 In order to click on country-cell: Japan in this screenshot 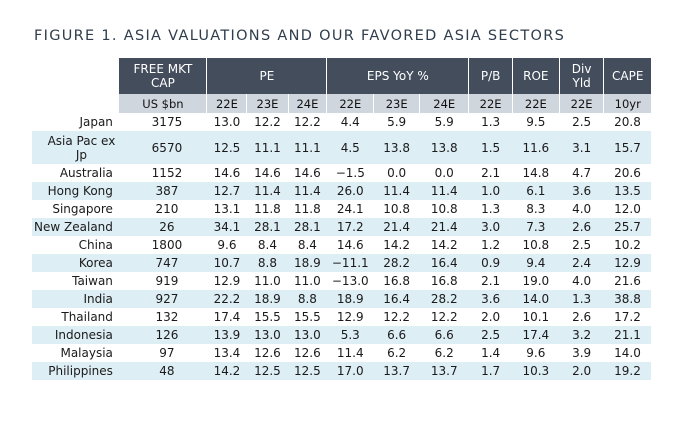, I will do `click(96, 122)`.